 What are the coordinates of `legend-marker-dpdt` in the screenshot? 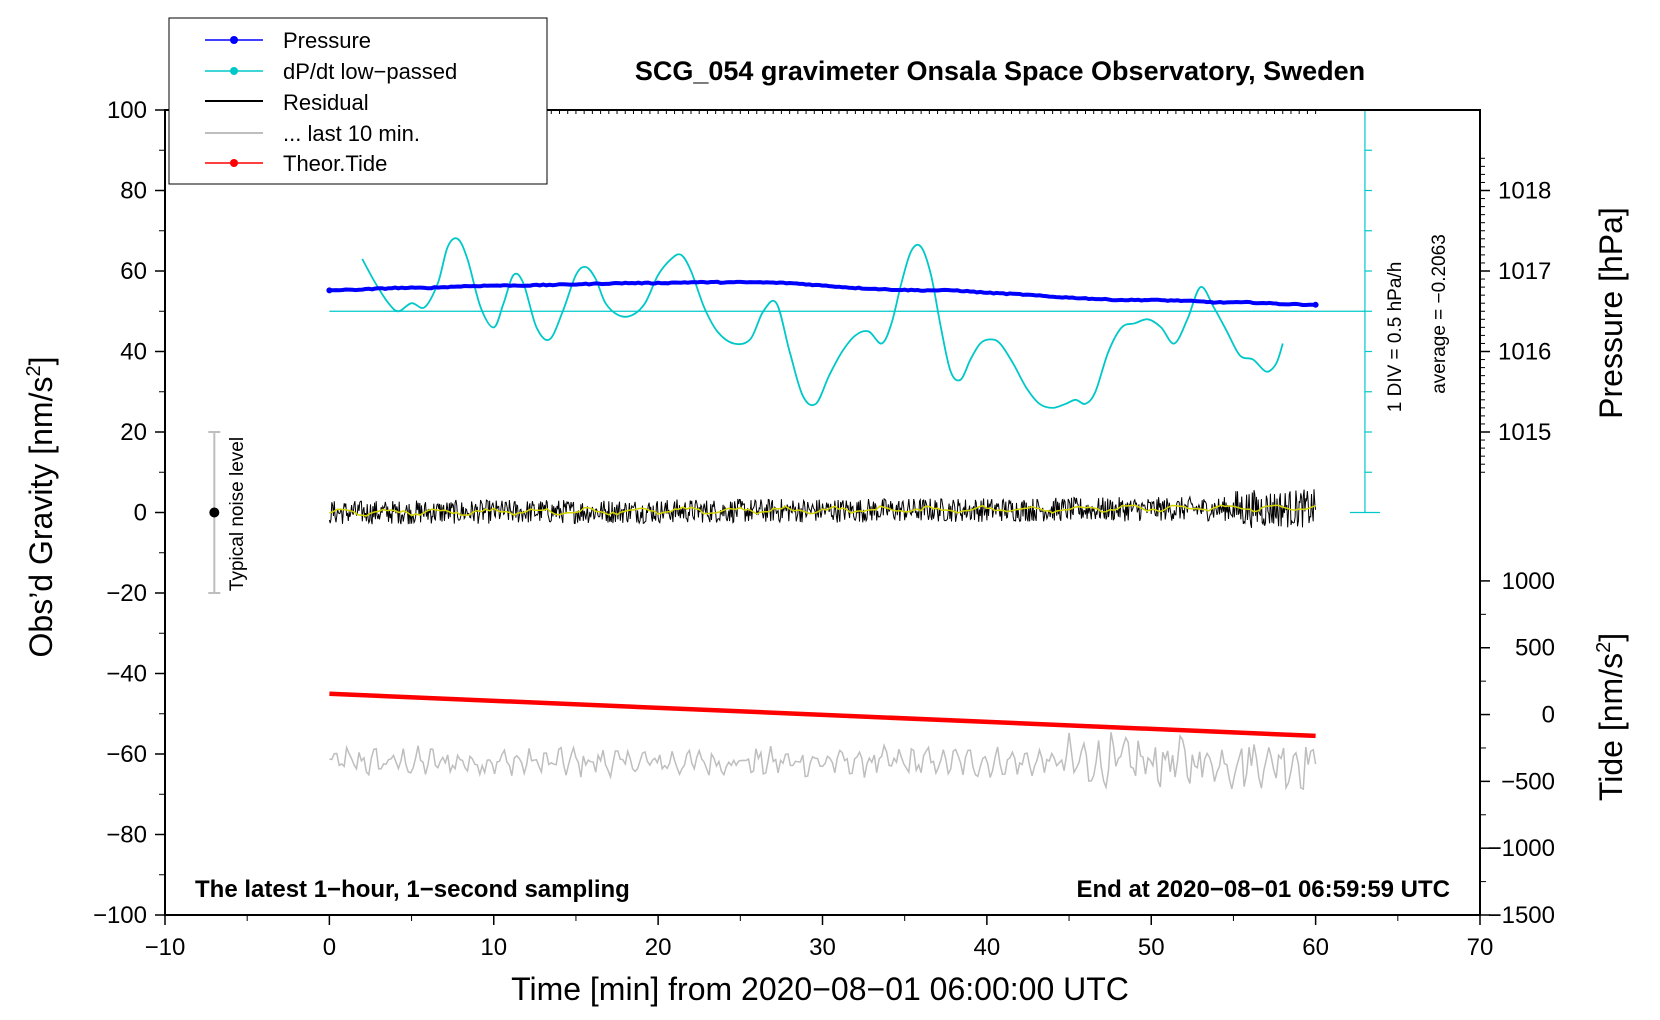 It's located at (234, 71).